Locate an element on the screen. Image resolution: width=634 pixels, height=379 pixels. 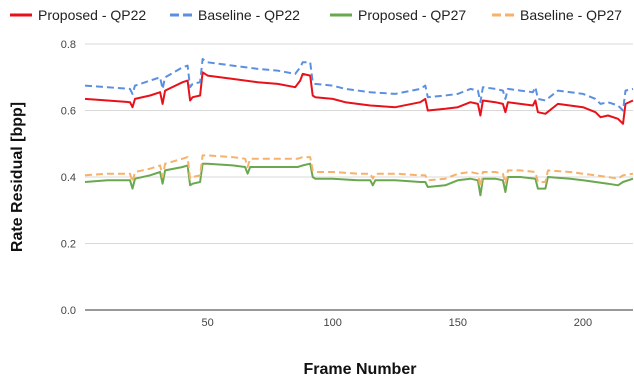
y-tick-label: 0.6 is located at coordinates (68, 112).